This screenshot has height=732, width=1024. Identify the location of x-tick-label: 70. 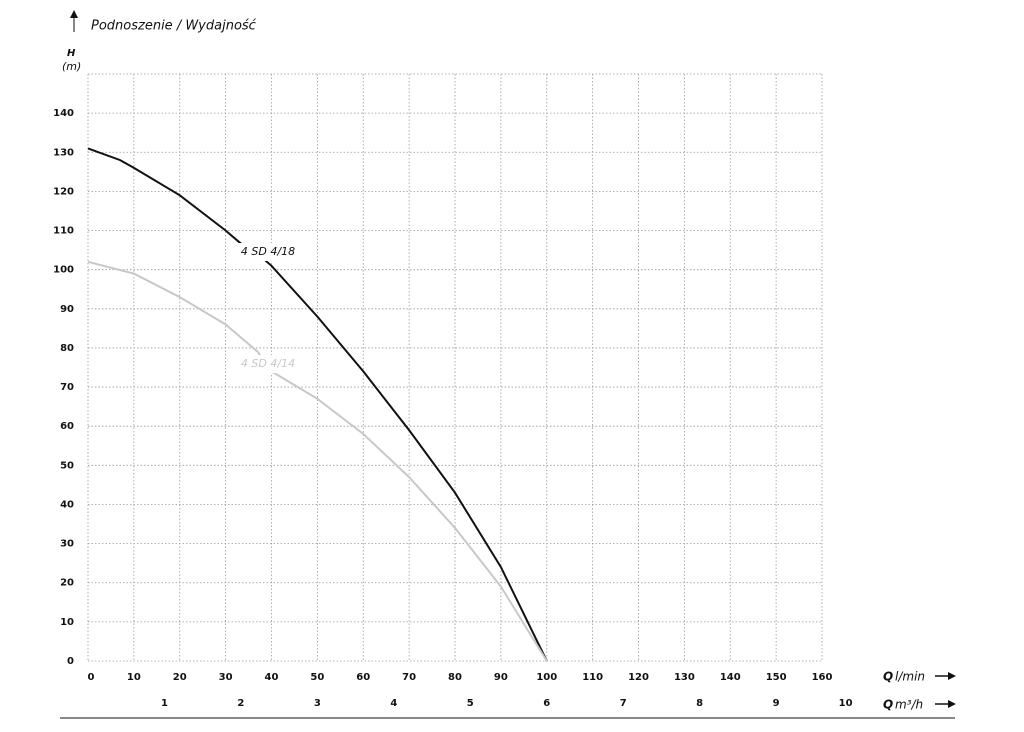
(409, 677).